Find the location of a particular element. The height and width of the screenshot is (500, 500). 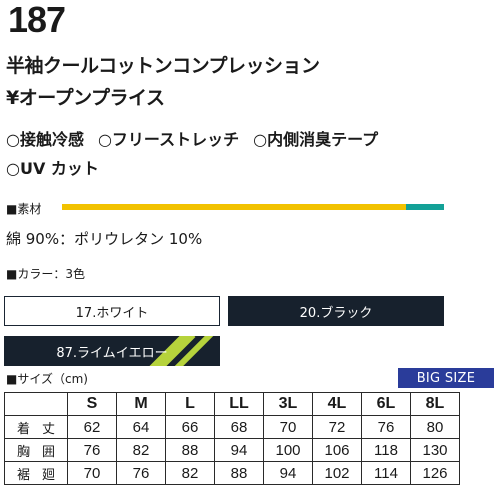

table-cell: 118 is located at coordinates (386, 450).